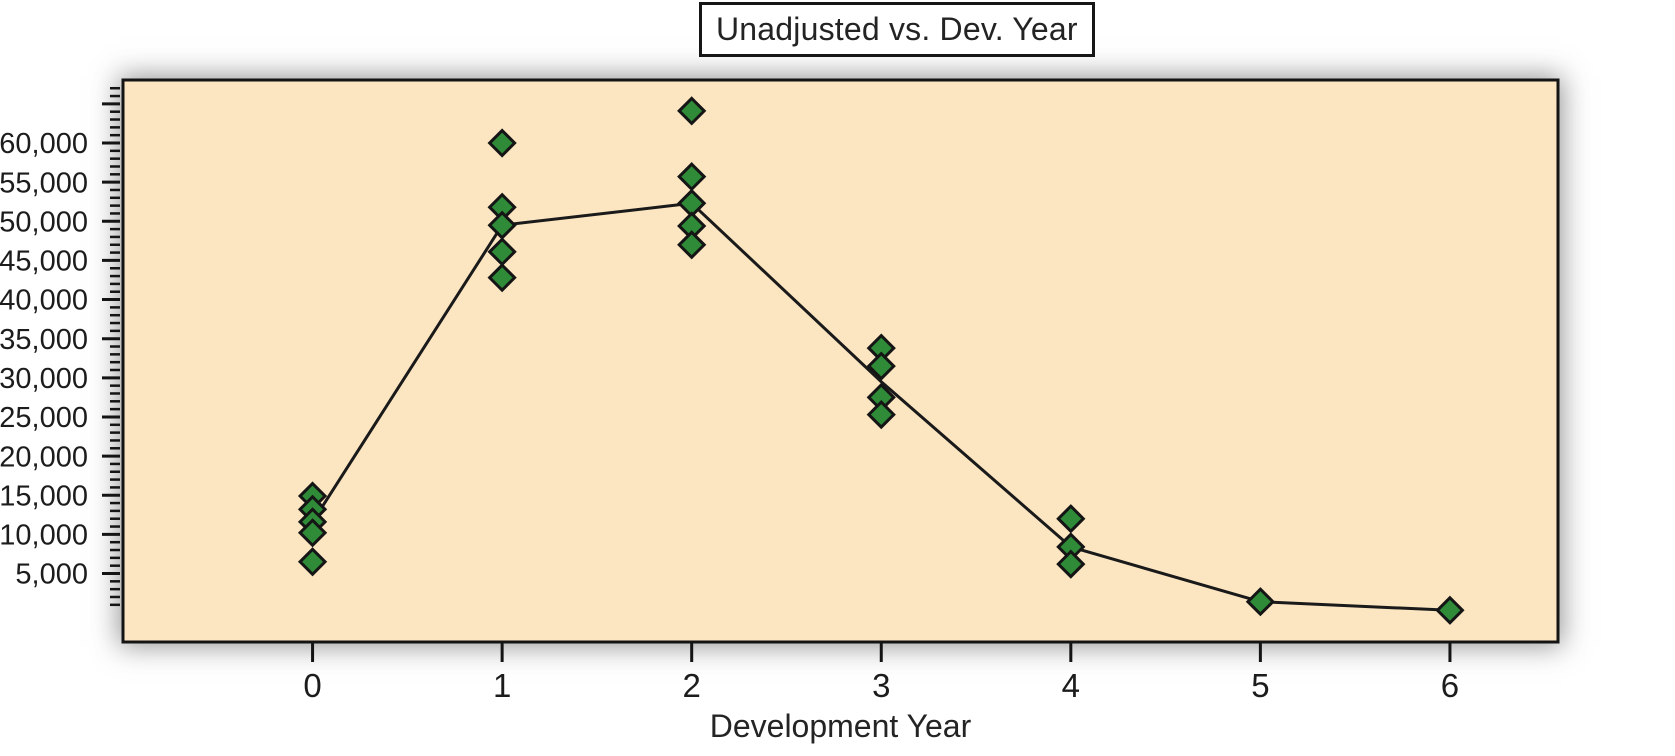 Image resolution: width=1675 pixels, height=756 pixels. What do you see at coordinates (44, 379) in the screenshot?
I see `y-tick-label: 30,000` at bounding box center [44, 379].